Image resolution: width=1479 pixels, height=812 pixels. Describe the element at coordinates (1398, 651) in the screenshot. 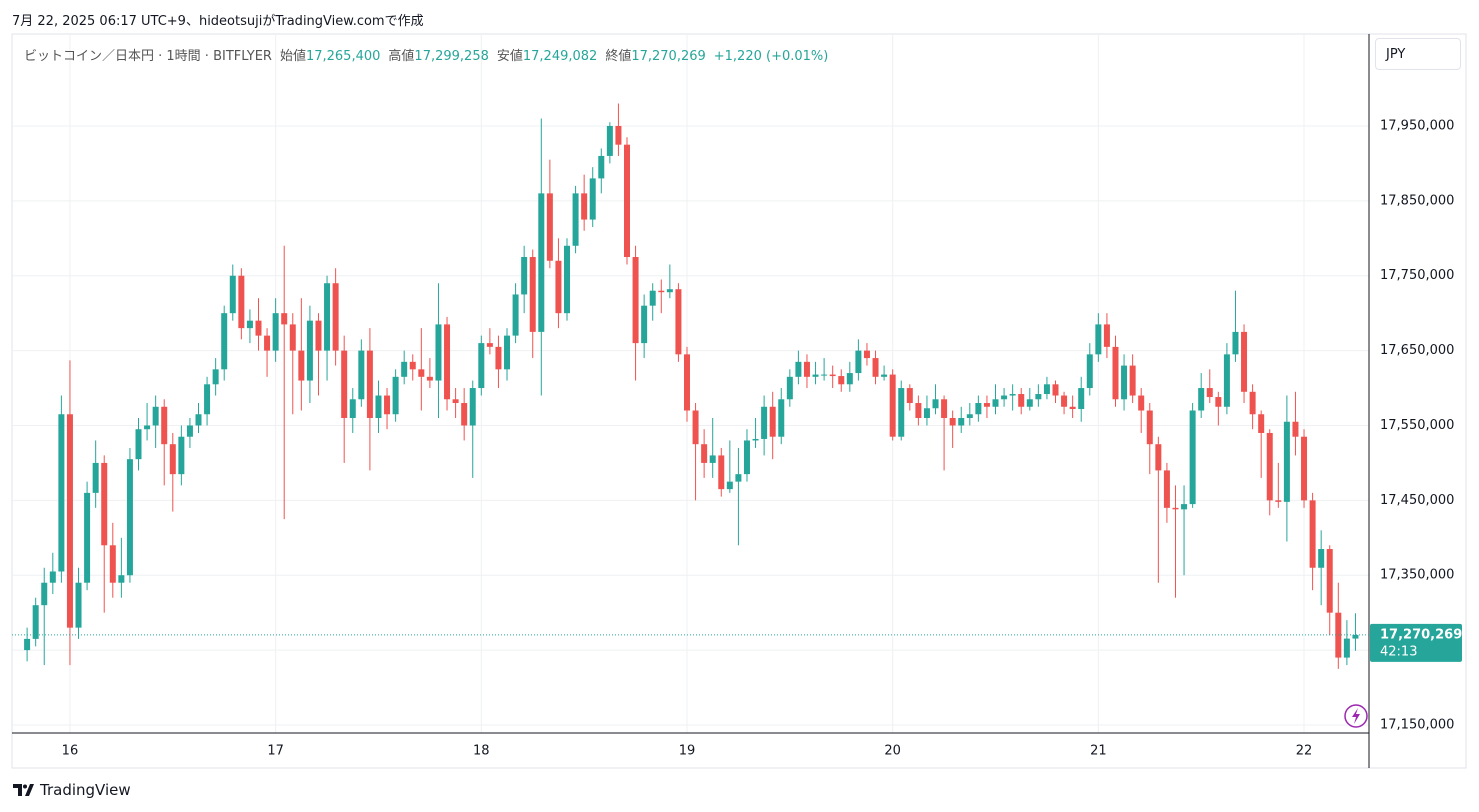

I see `countdown: 42:13` at that location.